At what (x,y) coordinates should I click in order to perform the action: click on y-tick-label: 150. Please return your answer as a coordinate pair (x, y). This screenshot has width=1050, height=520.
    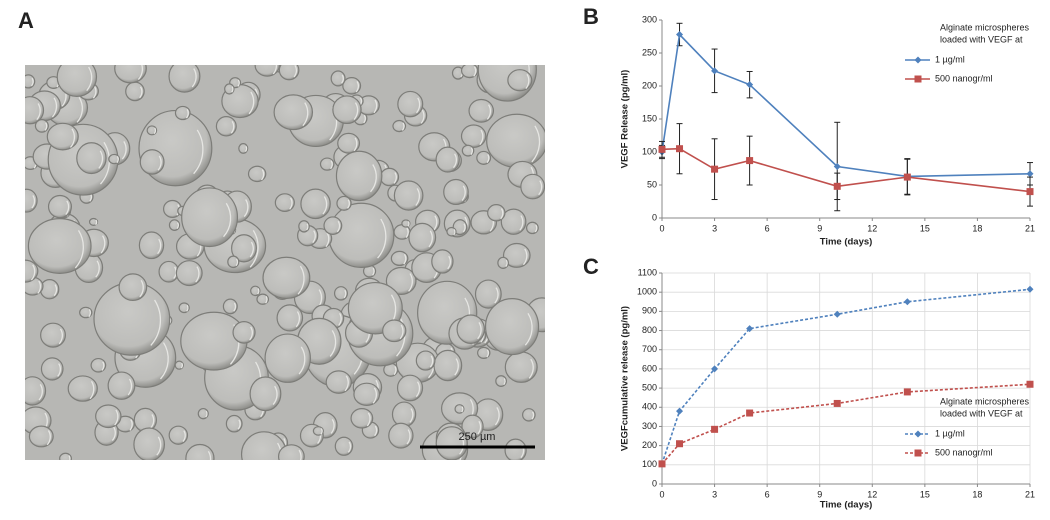
    Looking at the image, I should click on (649, 118).